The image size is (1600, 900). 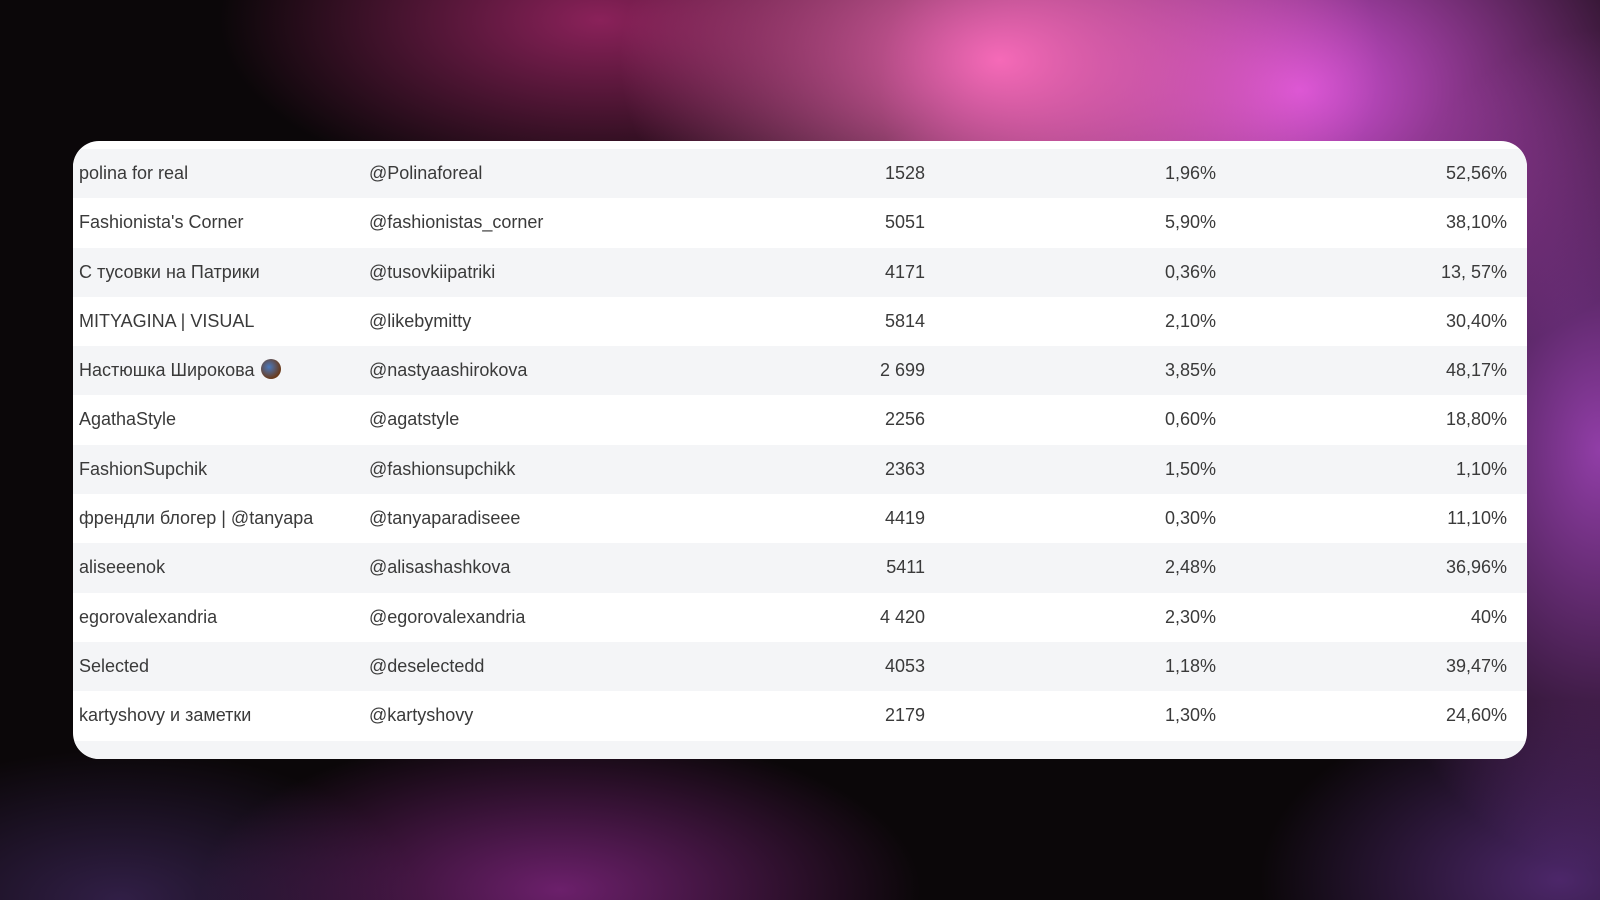 I want to click on cell-text: 0,30%, so click(x=1190, y=518).